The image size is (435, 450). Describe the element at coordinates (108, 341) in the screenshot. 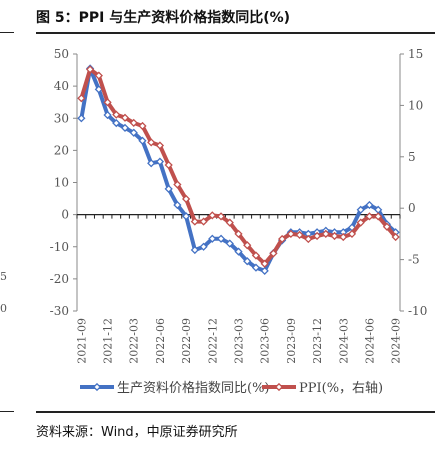

I see `x-tick-label: 2021-12` at that location.